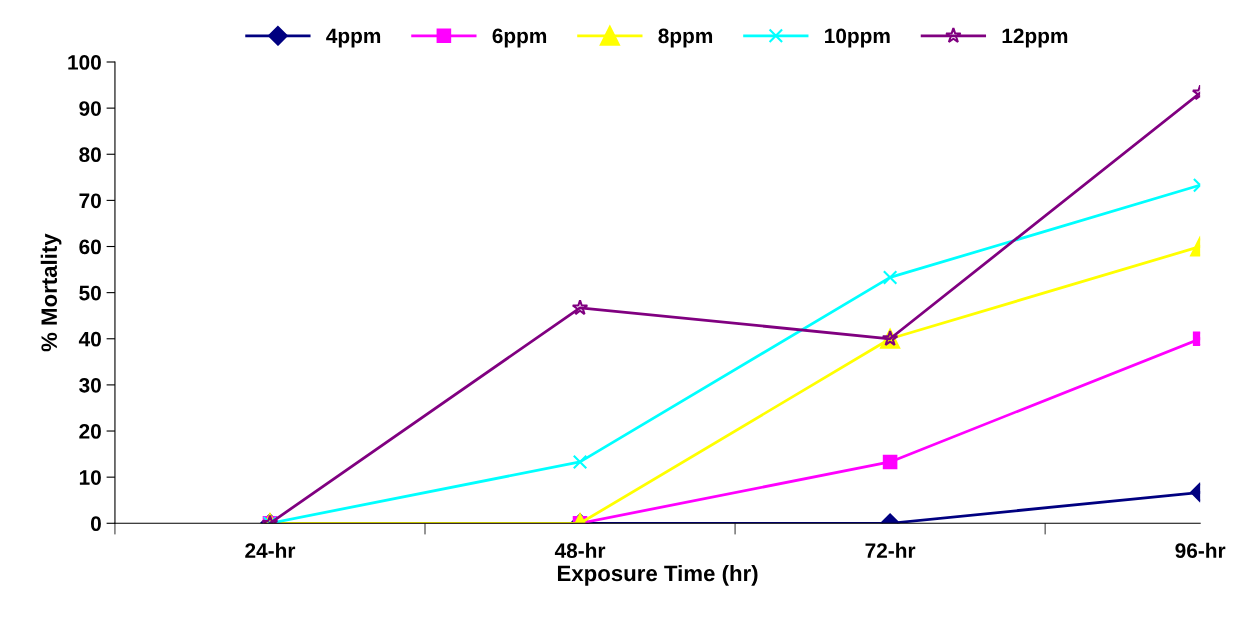 The height and width of the screenshot is (620, 1236). I want to click on y-tick-label: 10, so click(90, 477).